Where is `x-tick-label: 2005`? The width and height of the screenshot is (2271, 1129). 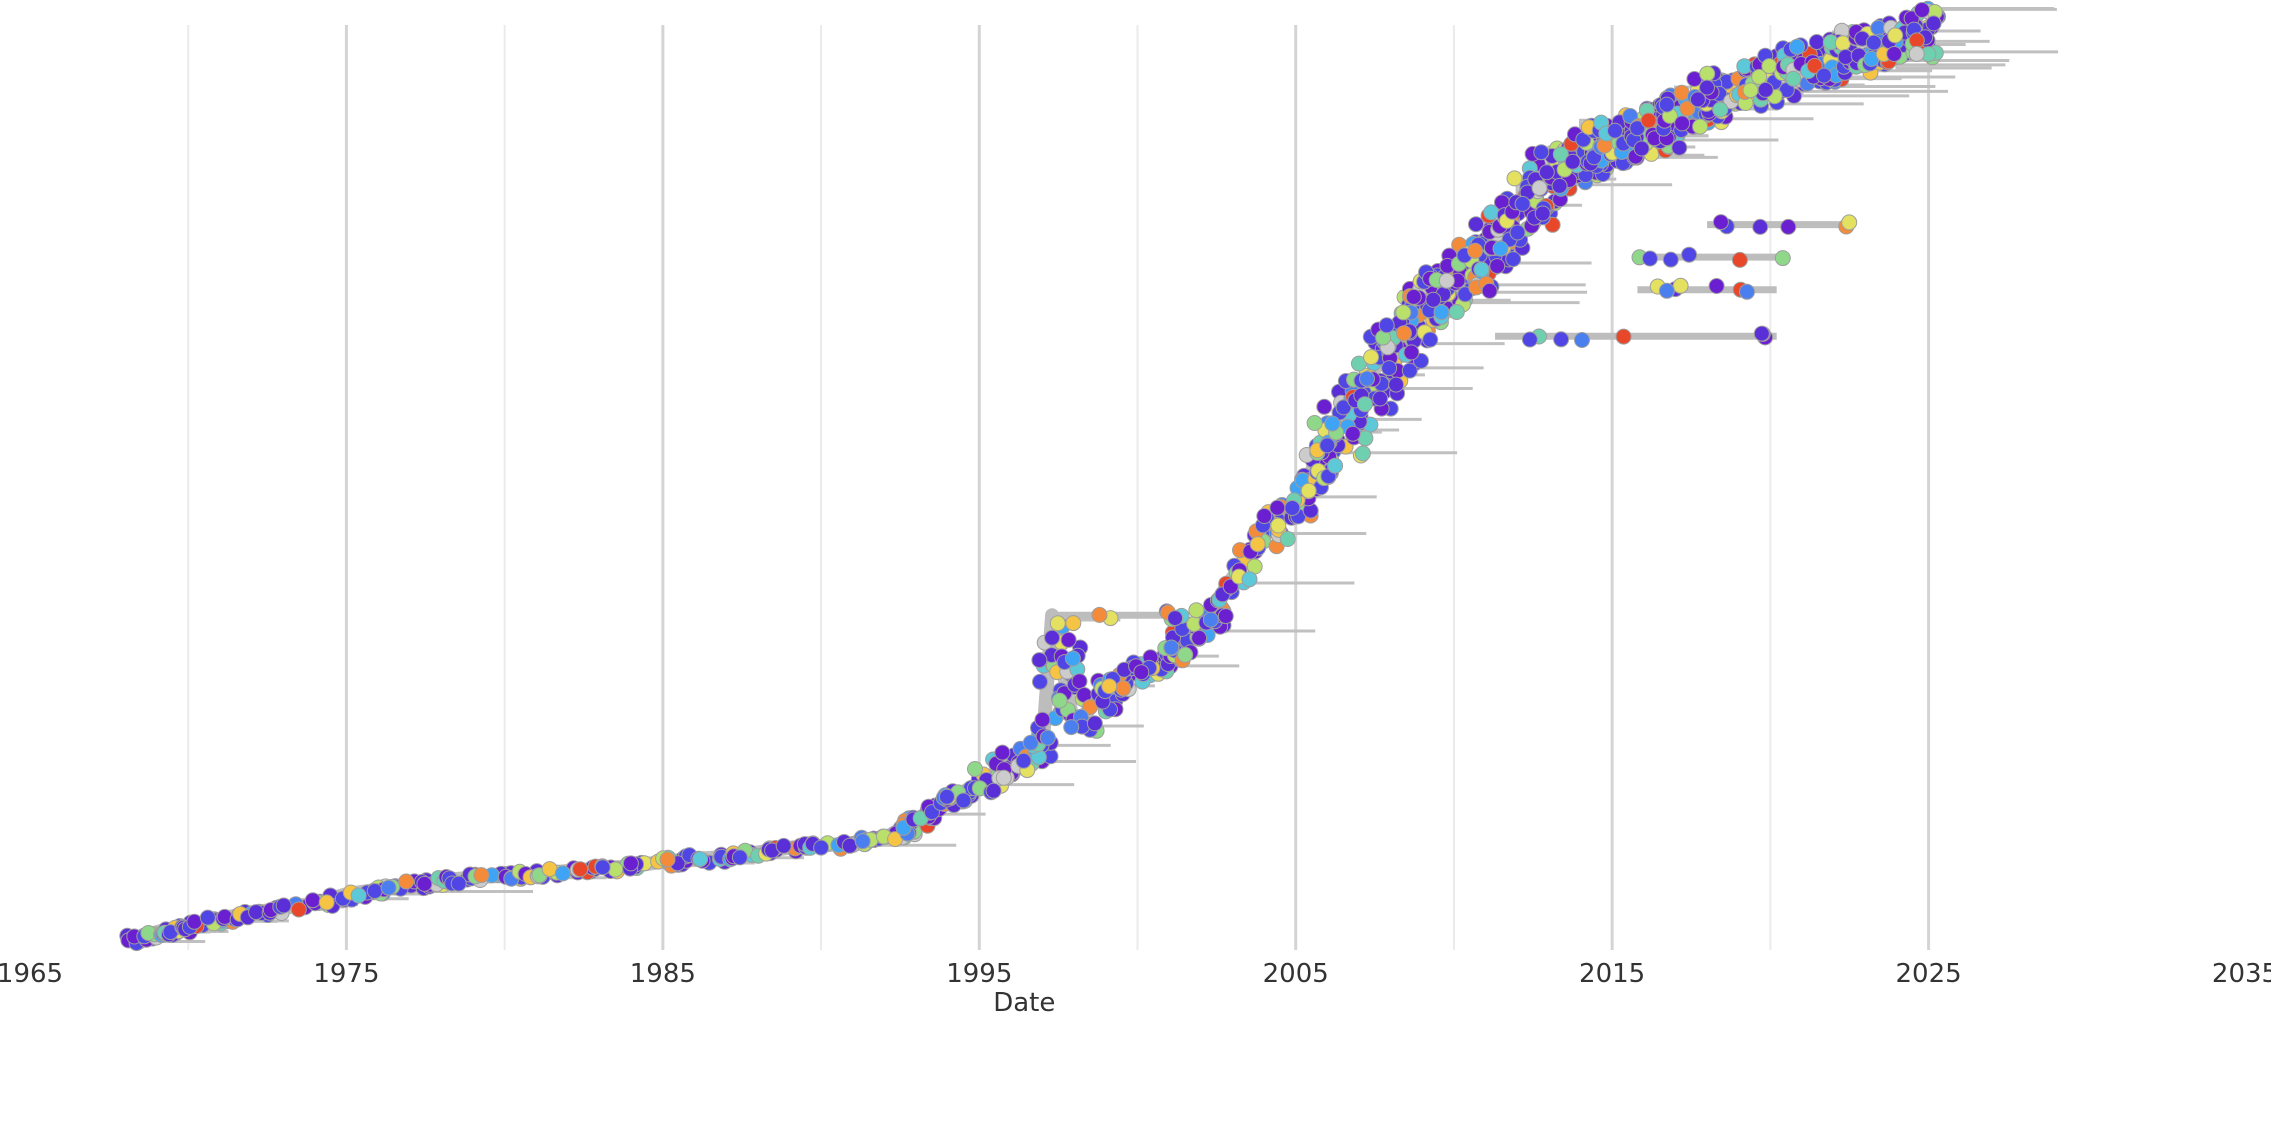 x-tick-label: 2005 is located at coordinates (1296, 974).